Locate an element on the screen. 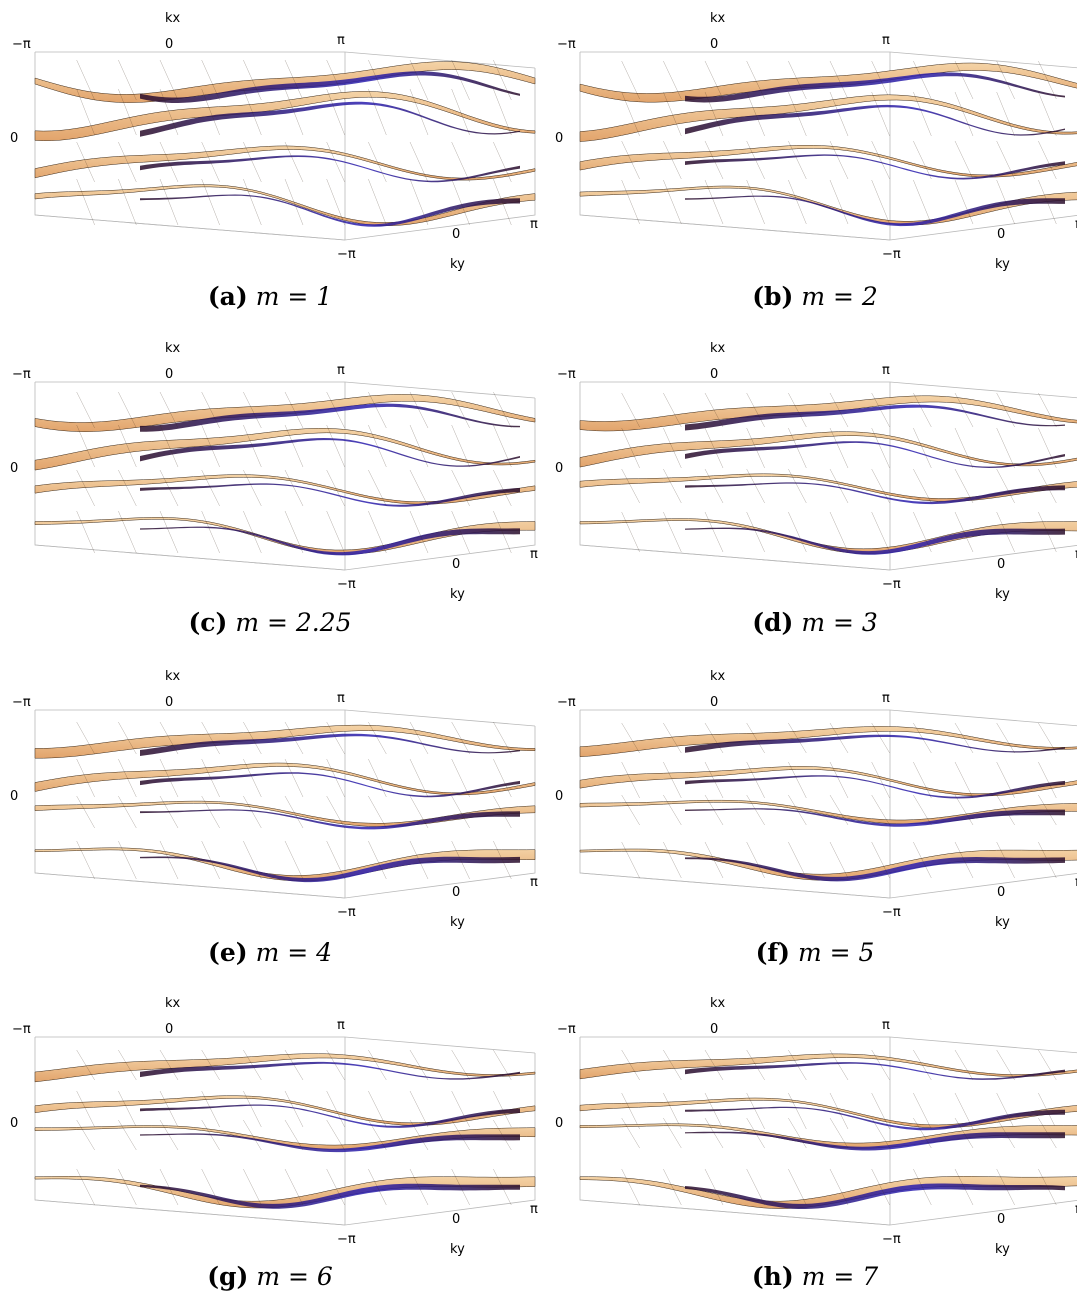 The height and width of the screenshot is (1310, 1077). subfigure-caption: (h) m = 7 is located at coordinates (811, 1276).